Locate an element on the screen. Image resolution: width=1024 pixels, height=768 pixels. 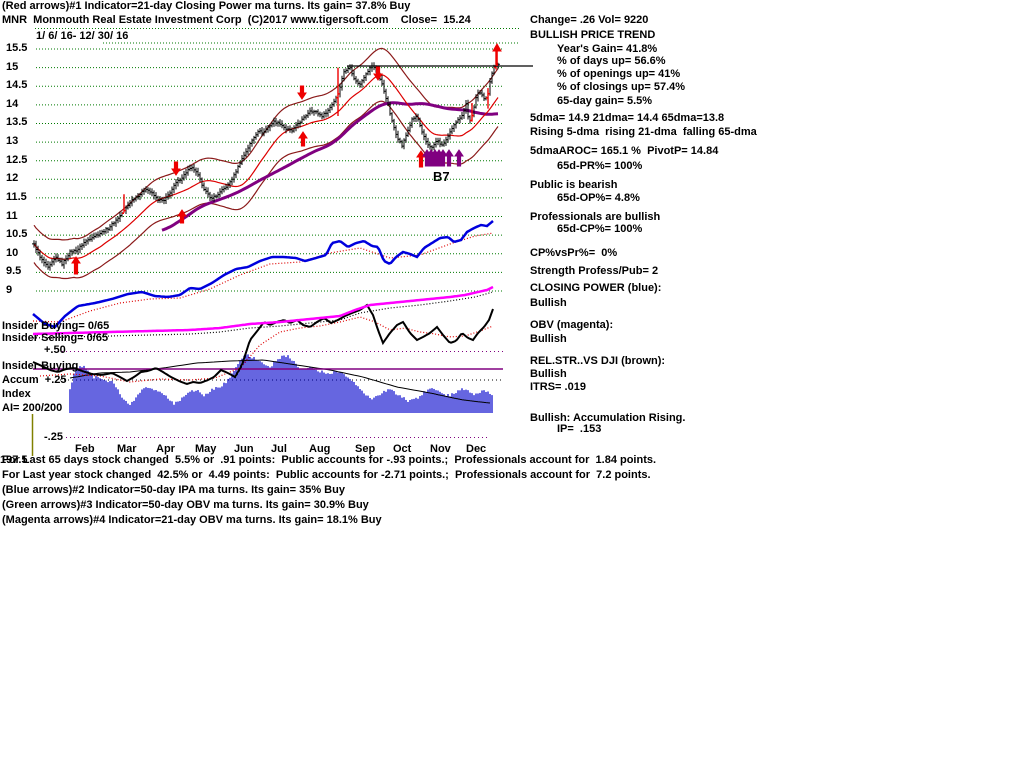
price-axis-label: 13.5 is located at coordinates (17, 122).